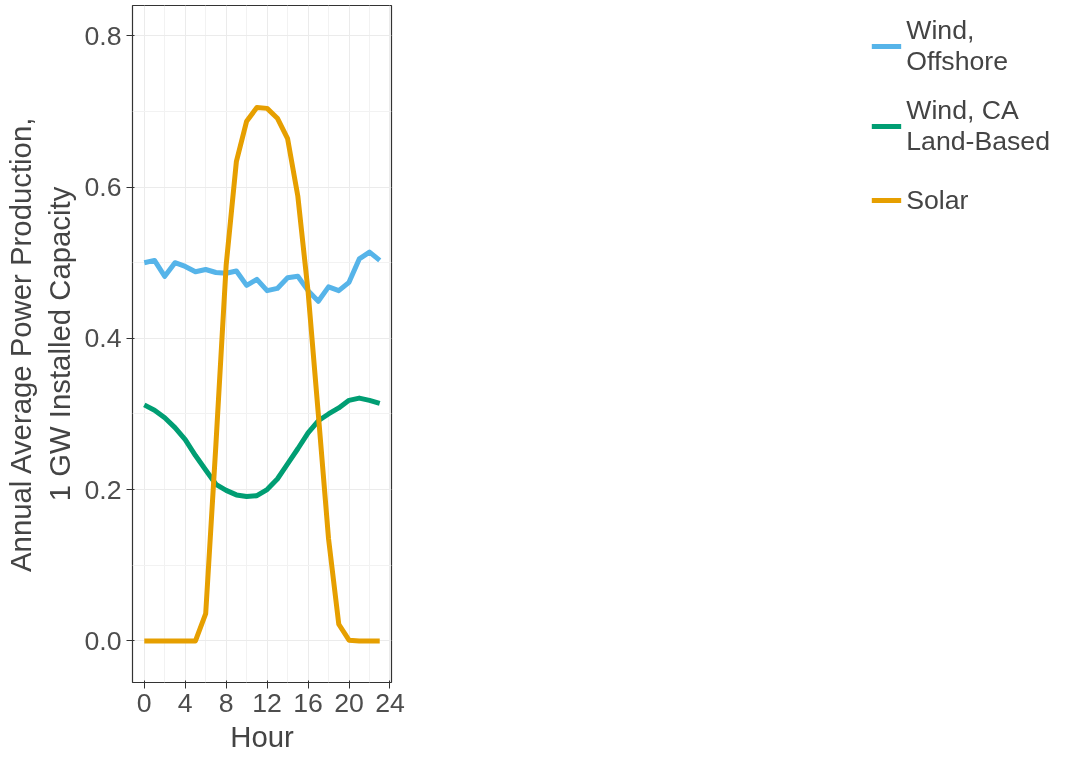  Describe the element at coordinates (103, 489) in the screenshot. I see `y-tick-label: 0.2` at that location.